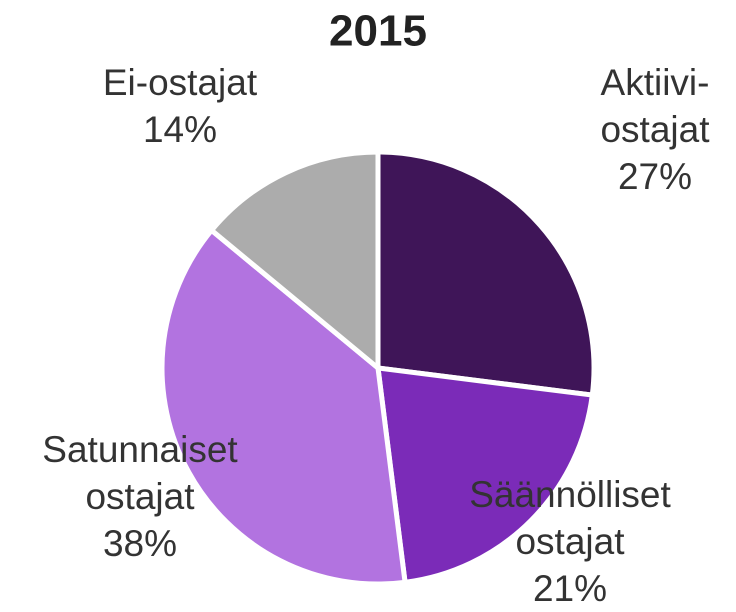  What do you see at coordinates (180, 129) in the screenshot?
I see `slice-value-label: 14%` at bounding box center [180, 129].